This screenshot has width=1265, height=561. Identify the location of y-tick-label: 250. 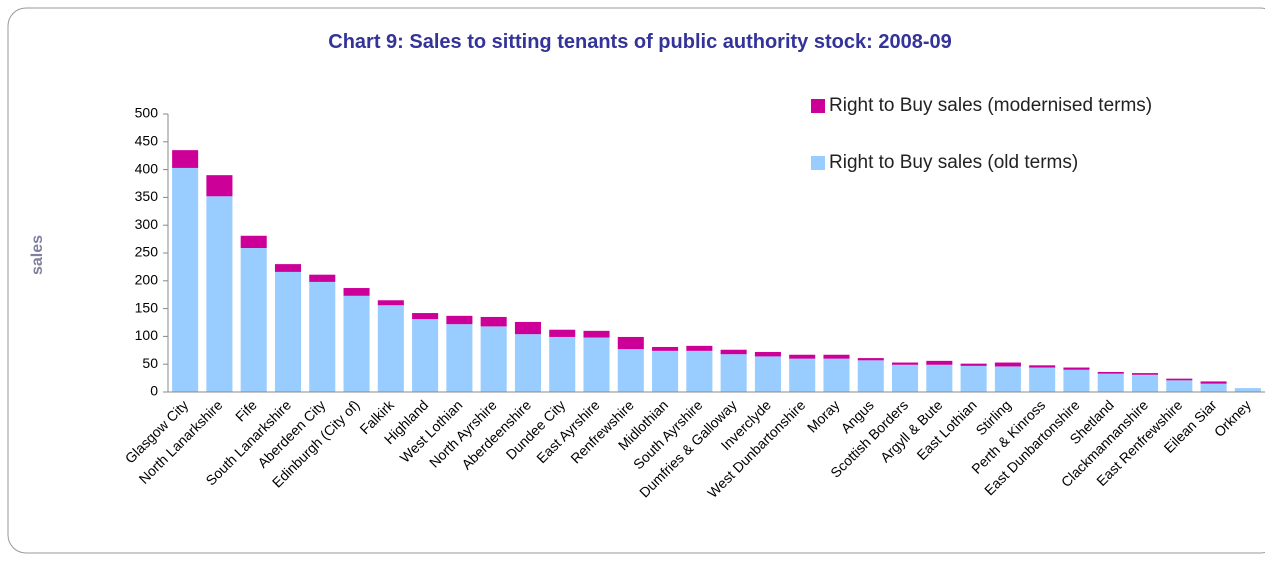
(147, 252).